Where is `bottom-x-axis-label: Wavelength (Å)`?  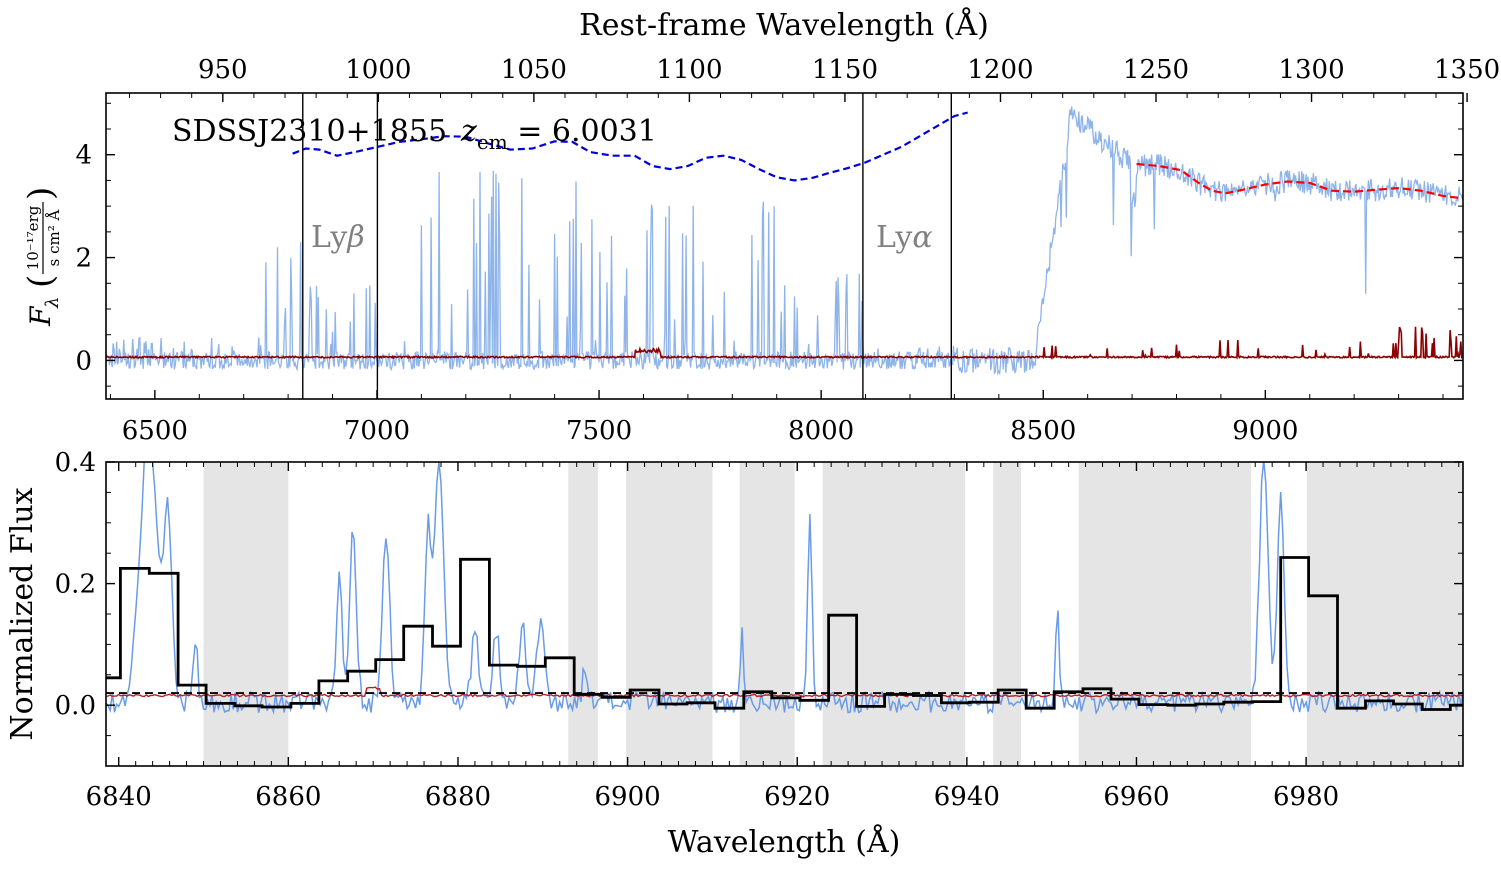 bottom-x-axis-label: Wavelength (Å) is located at coordinates (784, 842).